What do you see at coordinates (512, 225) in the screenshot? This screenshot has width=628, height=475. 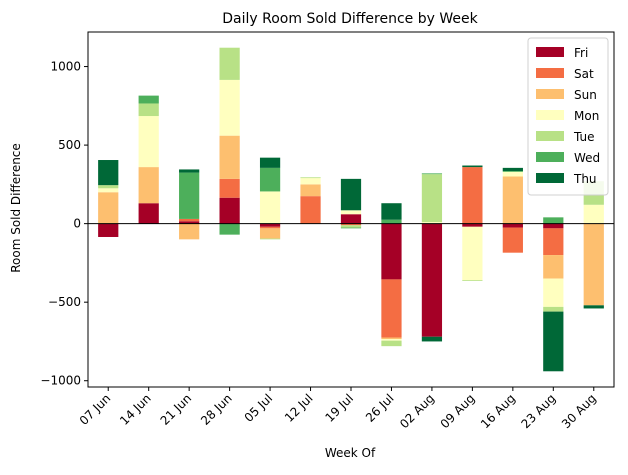 I see `bar-fri-16-aug` at bounding box center [512, 225].